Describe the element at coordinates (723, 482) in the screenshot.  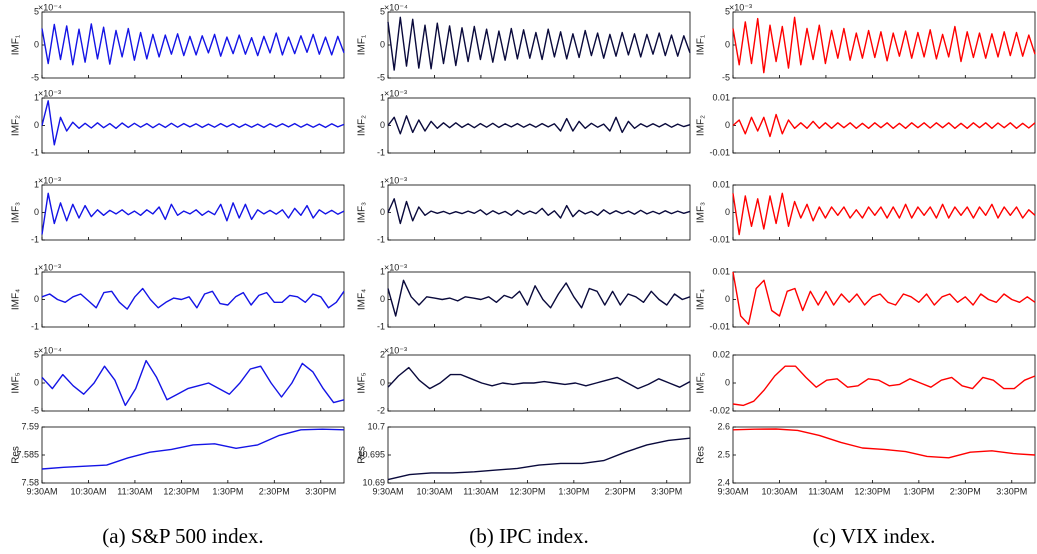
I see `y-tick-label: 2.4` at that location.